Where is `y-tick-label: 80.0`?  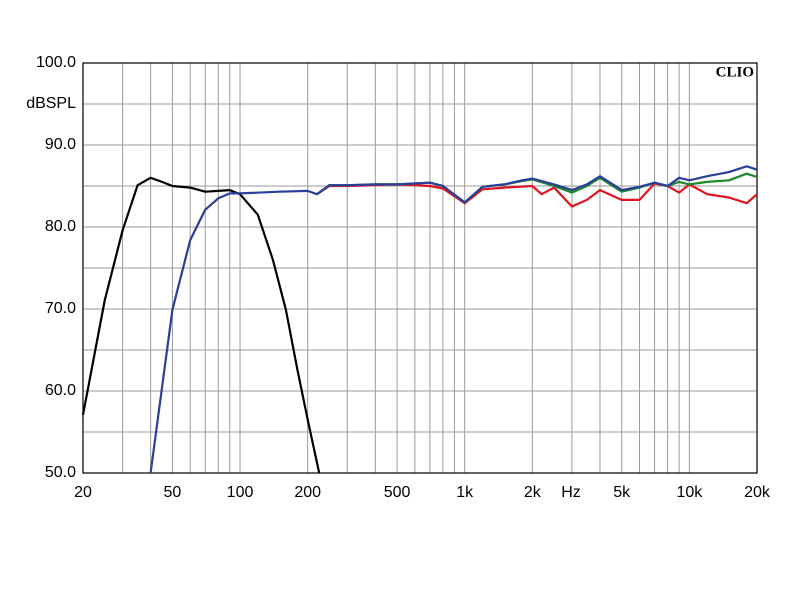 y-tick-label: 80.0 is located at coordinates (60, 226).